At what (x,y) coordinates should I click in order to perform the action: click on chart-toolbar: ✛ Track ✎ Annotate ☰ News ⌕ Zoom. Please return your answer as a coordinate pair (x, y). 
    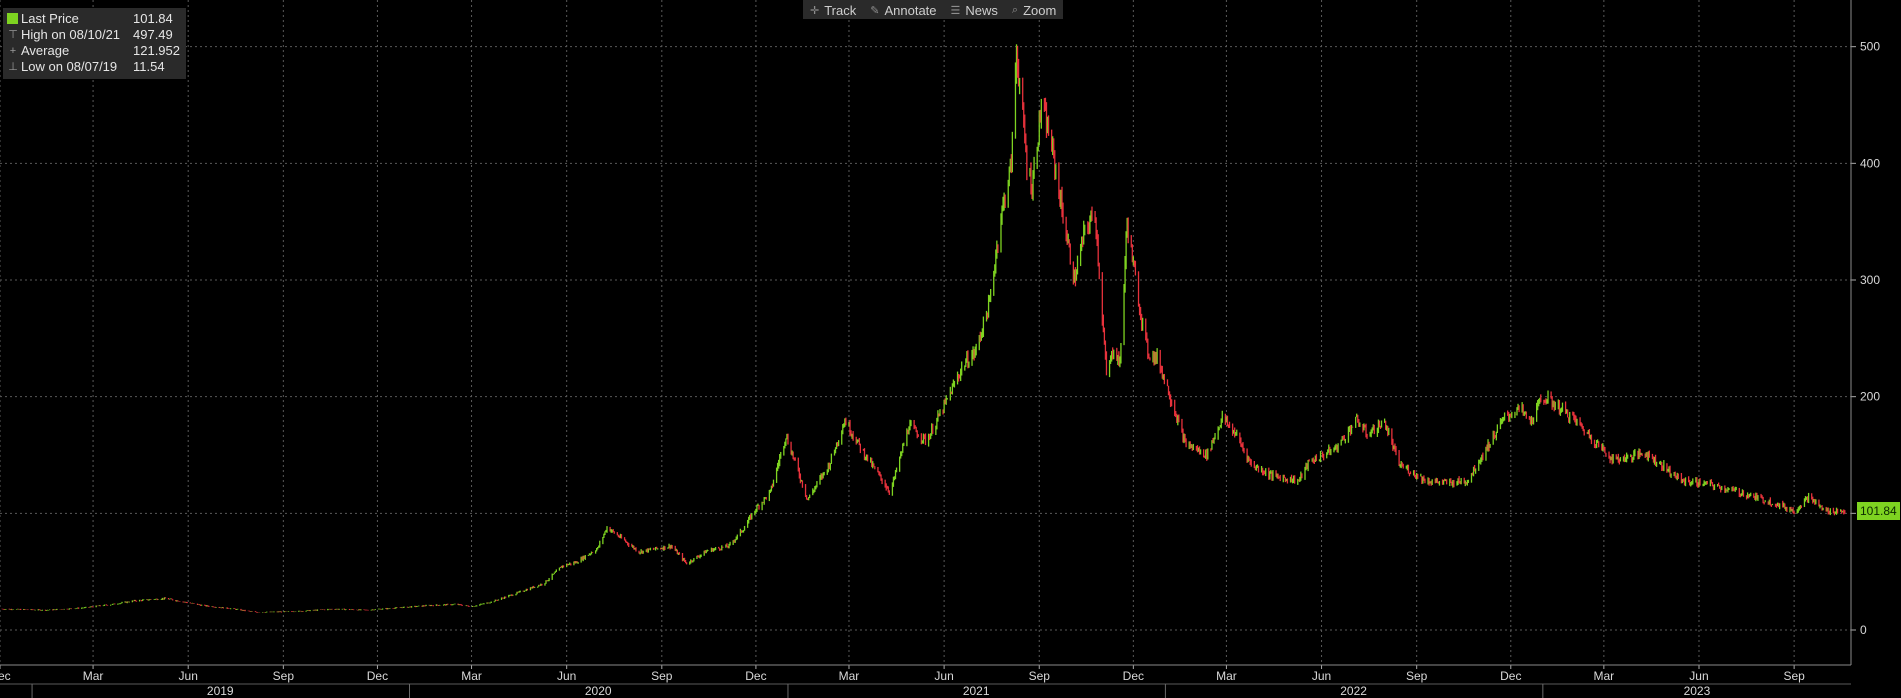
    Looking at the image, I should click on (933, 9).